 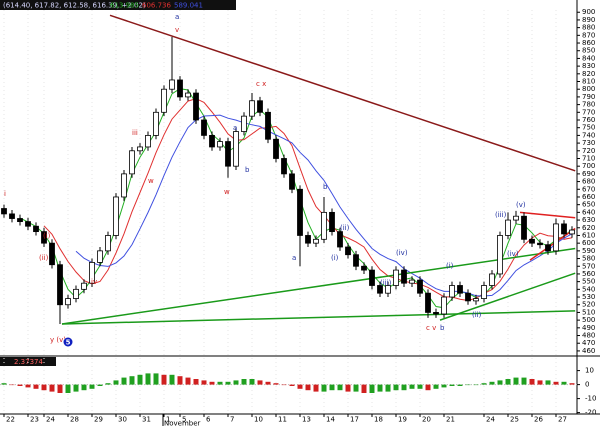 I want to click on y-tick-label: 800, so click(x=588, y=89).